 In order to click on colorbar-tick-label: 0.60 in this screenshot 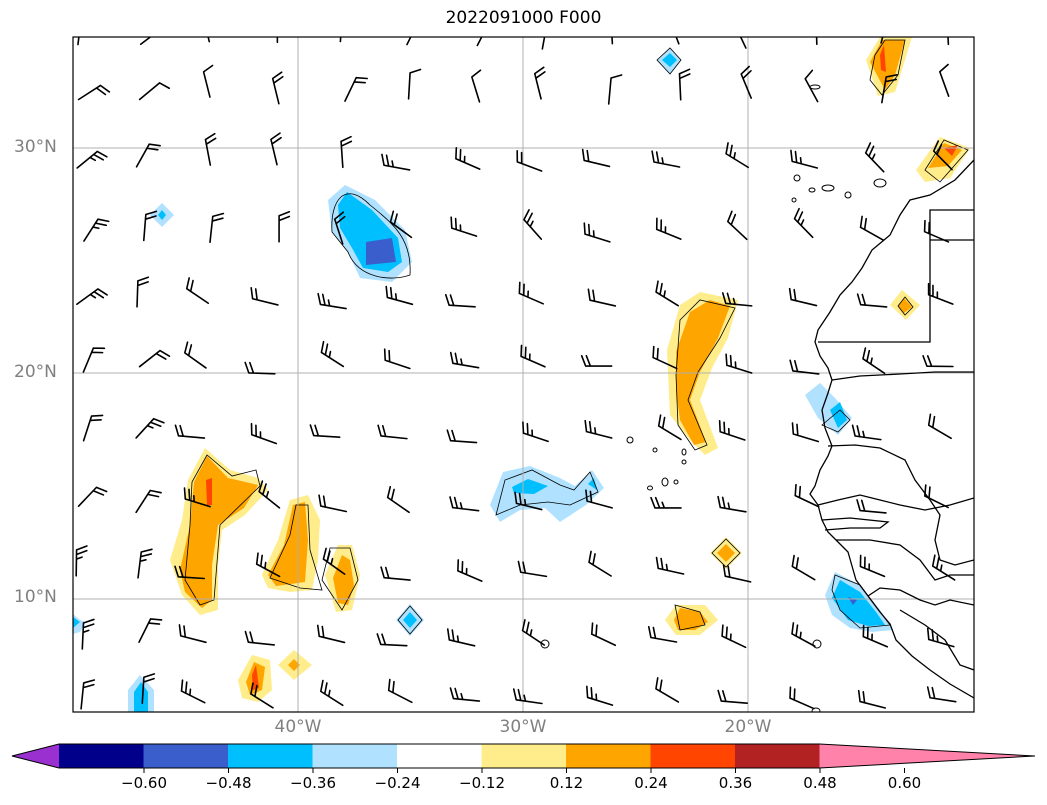, I will do `click(904, 783)`.